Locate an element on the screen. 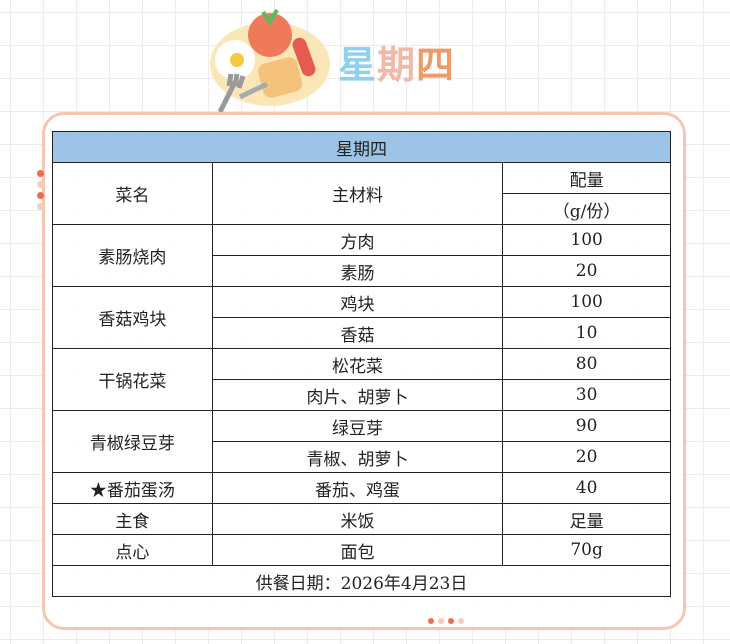 This screenshot has height=644, width=730. table-row: 香菇 10 is located at coordinates (362, 333).